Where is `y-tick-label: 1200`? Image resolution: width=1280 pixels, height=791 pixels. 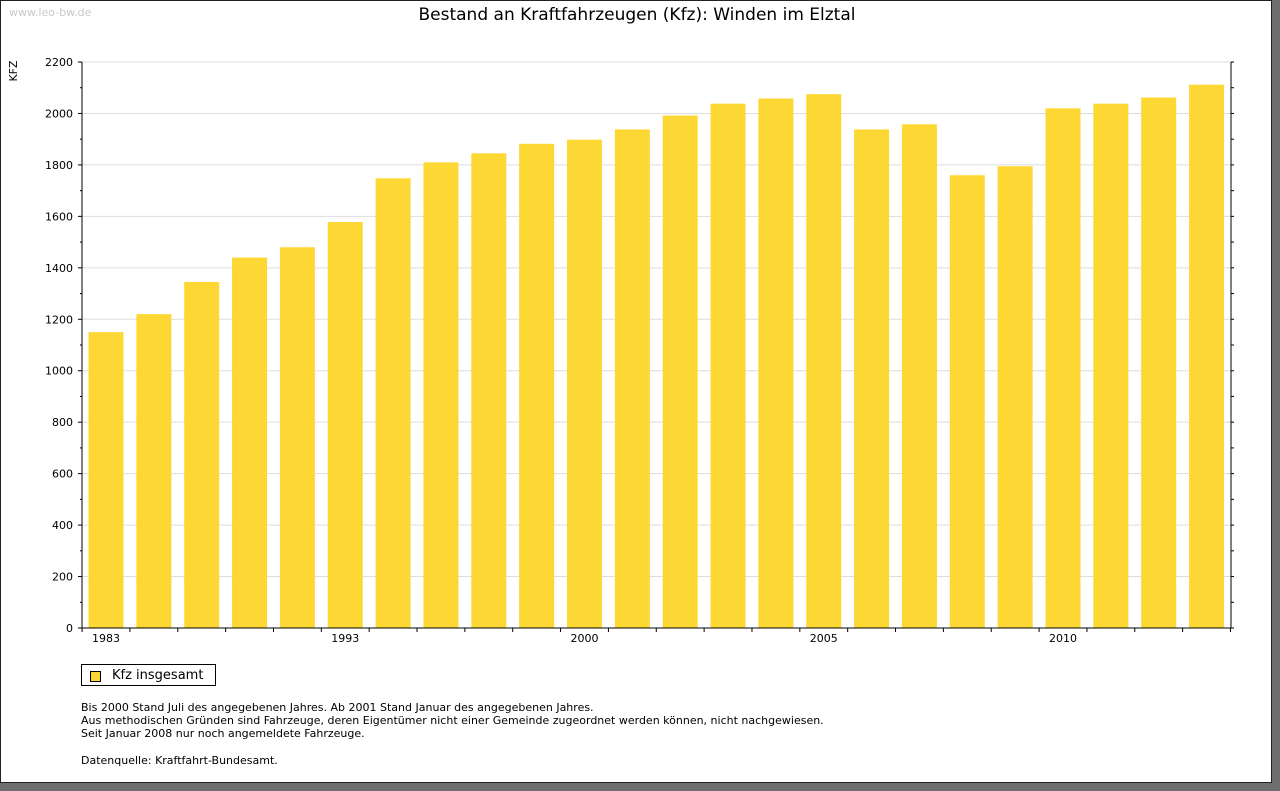 y-tick-label: 1200 is located at coordinates (59, 319).